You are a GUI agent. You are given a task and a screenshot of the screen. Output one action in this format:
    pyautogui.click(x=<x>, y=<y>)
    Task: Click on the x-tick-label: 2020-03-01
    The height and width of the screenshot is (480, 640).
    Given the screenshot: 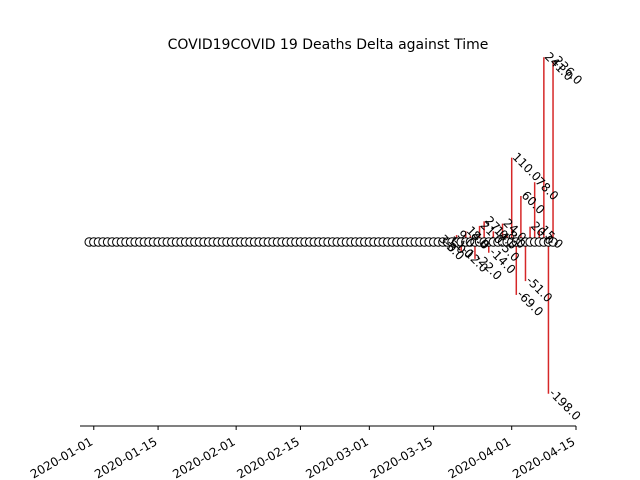 What is the action you would take?
    pyautogui.click(x=336, y=457)
    